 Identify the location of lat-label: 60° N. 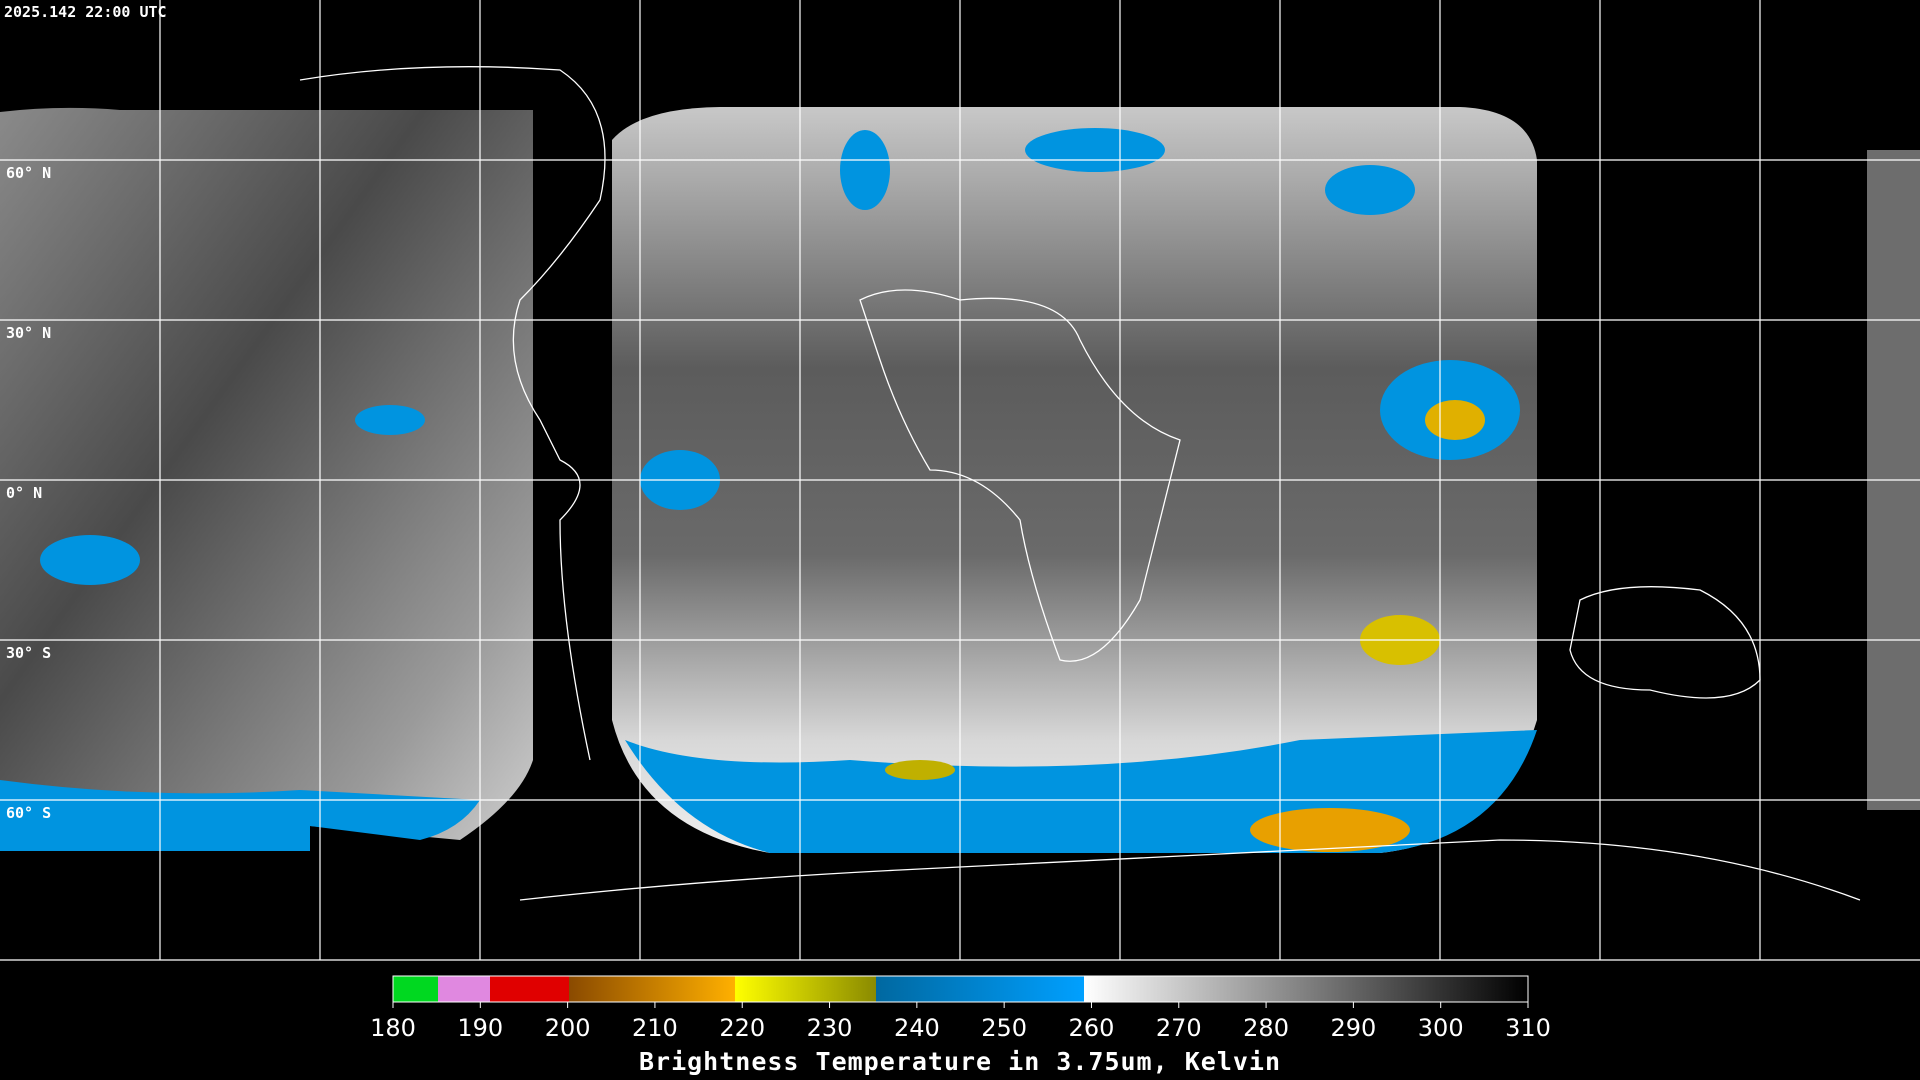
(28, 173).